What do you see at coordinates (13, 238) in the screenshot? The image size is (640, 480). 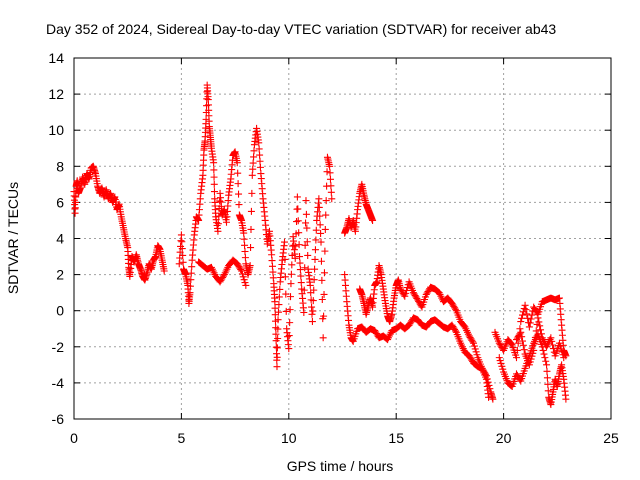 I see `y-axis-label: SDTVAR / TECUs` at bounding box center [13, 238].